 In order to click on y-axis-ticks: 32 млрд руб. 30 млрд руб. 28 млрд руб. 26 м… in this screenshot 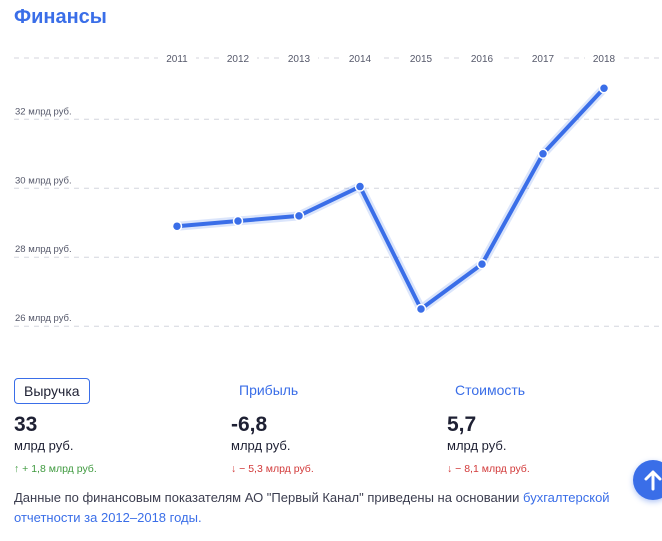, I will do `click(43, 215)`.